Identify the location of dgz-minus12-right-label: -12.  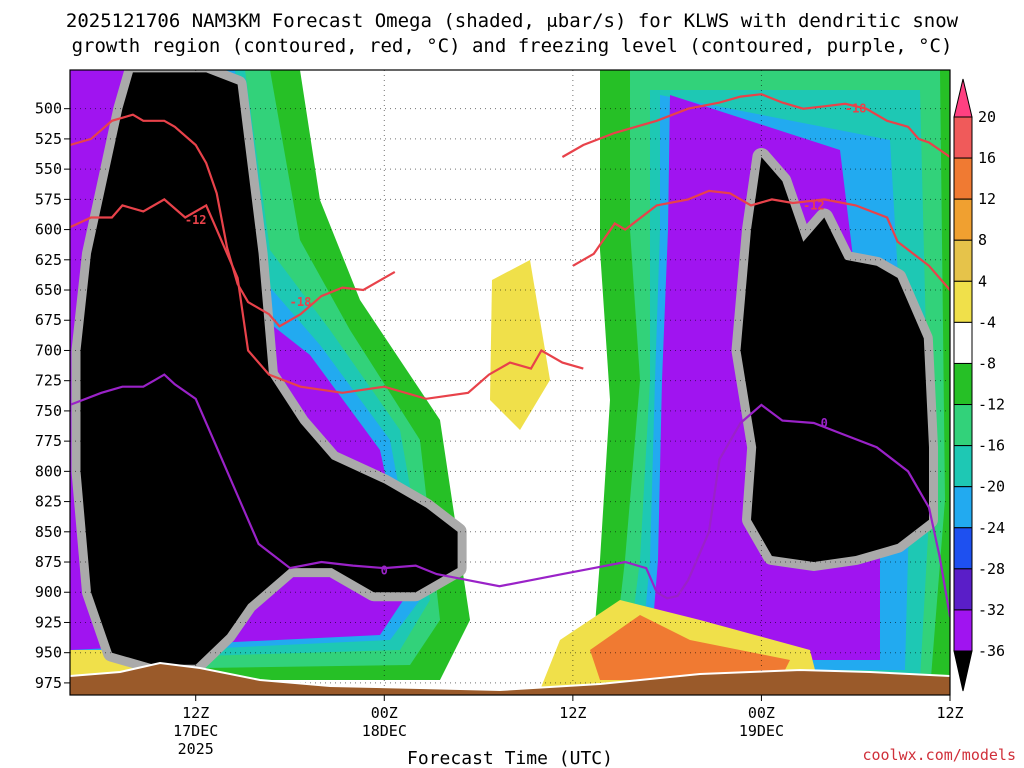
(814, 205).